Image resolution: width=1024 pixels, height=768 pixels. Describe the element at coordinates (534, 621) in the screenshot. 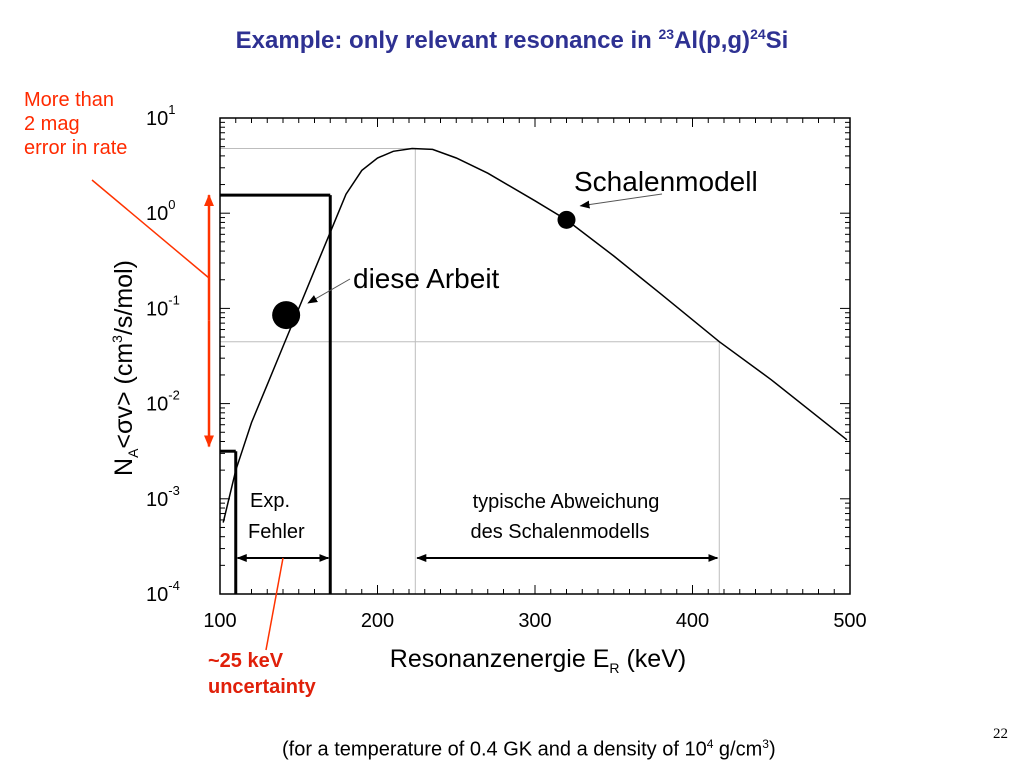

I see `x-tick-label: 300` at that location.